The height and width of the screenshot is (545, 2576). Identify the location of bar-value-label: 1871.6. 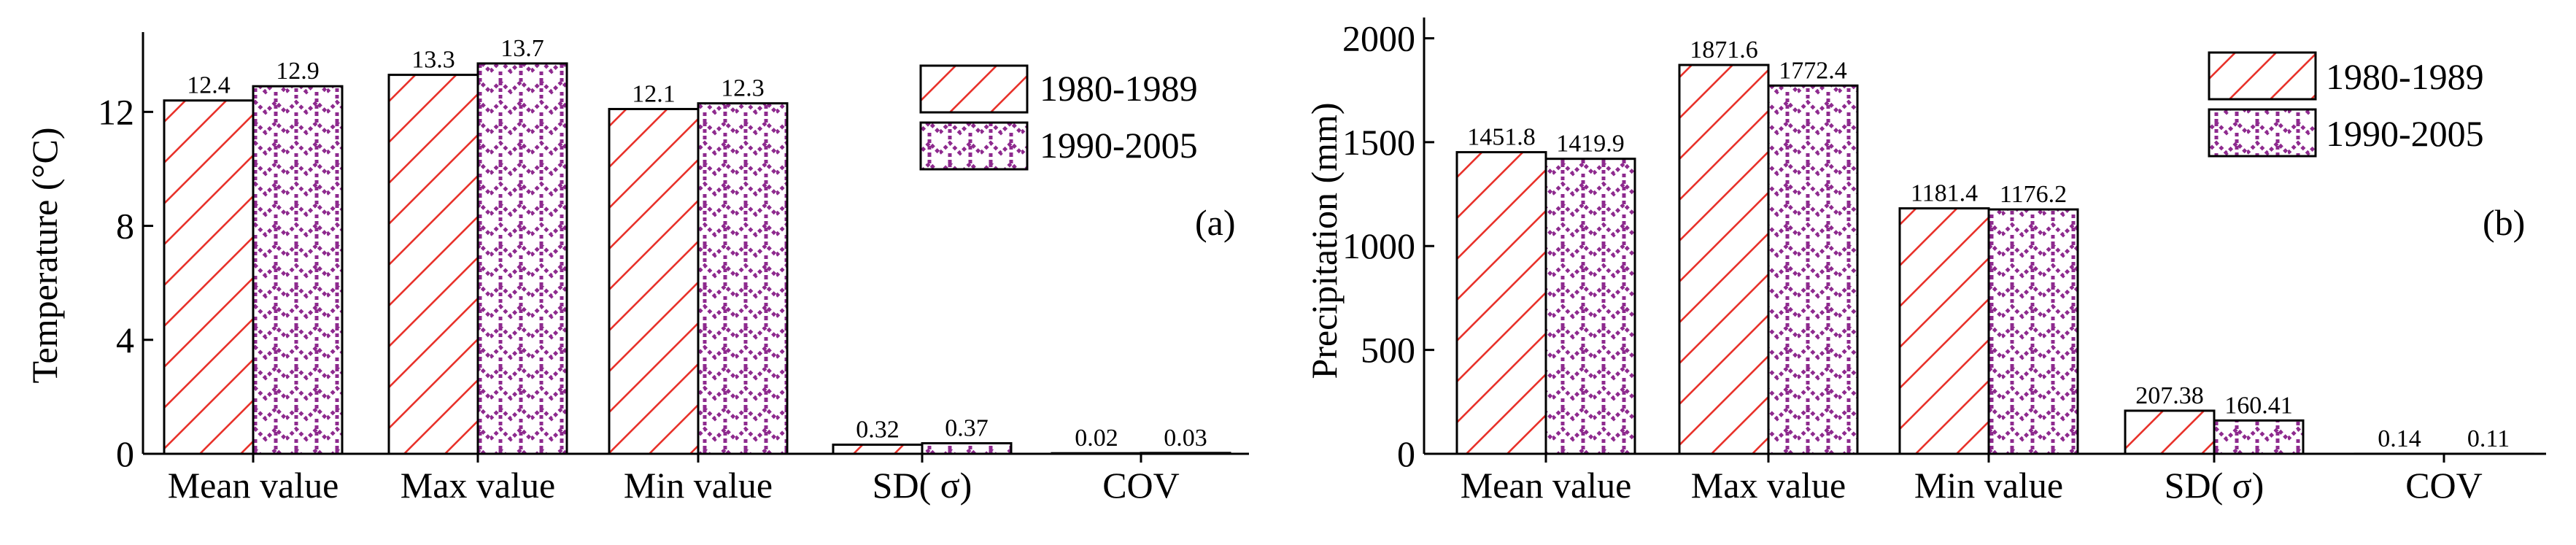
(1724, 49).